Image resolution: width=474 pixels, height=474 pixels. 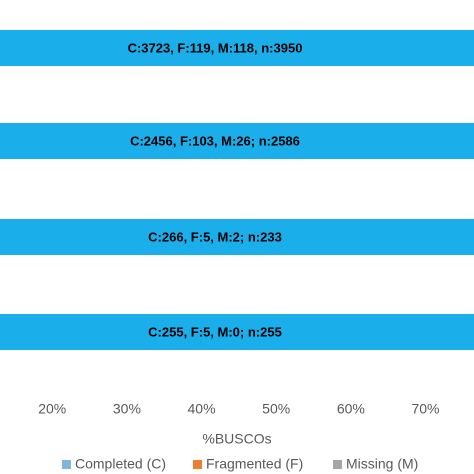 I want to click on x-tick-label: 40%, so click(x=202, y=409).